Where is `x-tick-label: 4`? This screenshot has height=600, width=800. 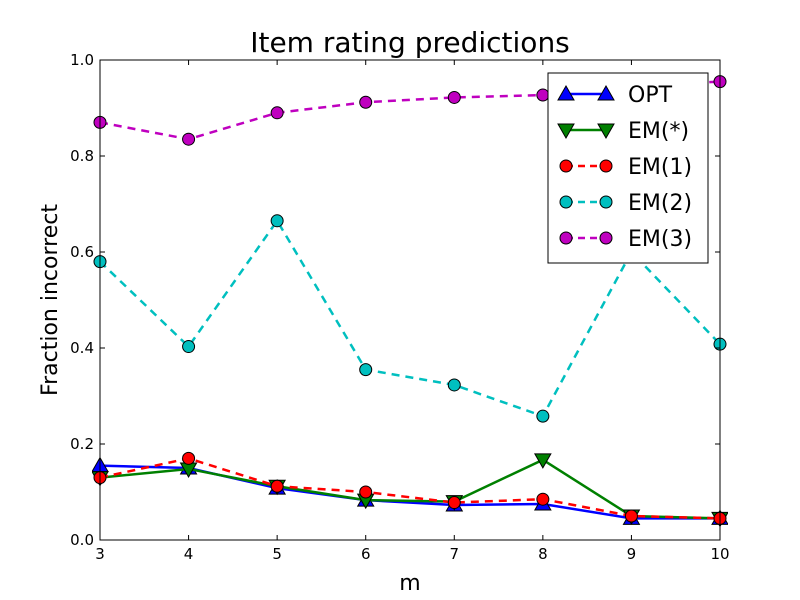 x-tick-label: 4 is located at coordinates (189, 554).